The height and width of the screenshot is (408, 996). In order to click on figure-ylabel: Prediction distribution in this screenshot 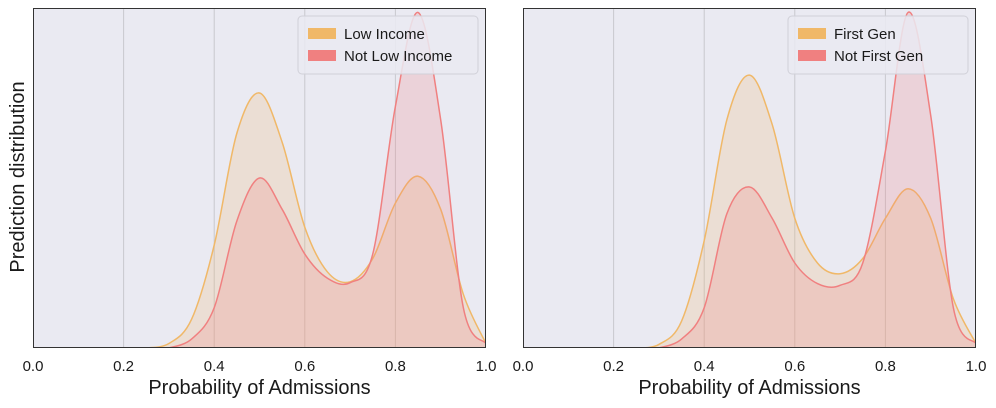, I will do `click(18, 176)`.